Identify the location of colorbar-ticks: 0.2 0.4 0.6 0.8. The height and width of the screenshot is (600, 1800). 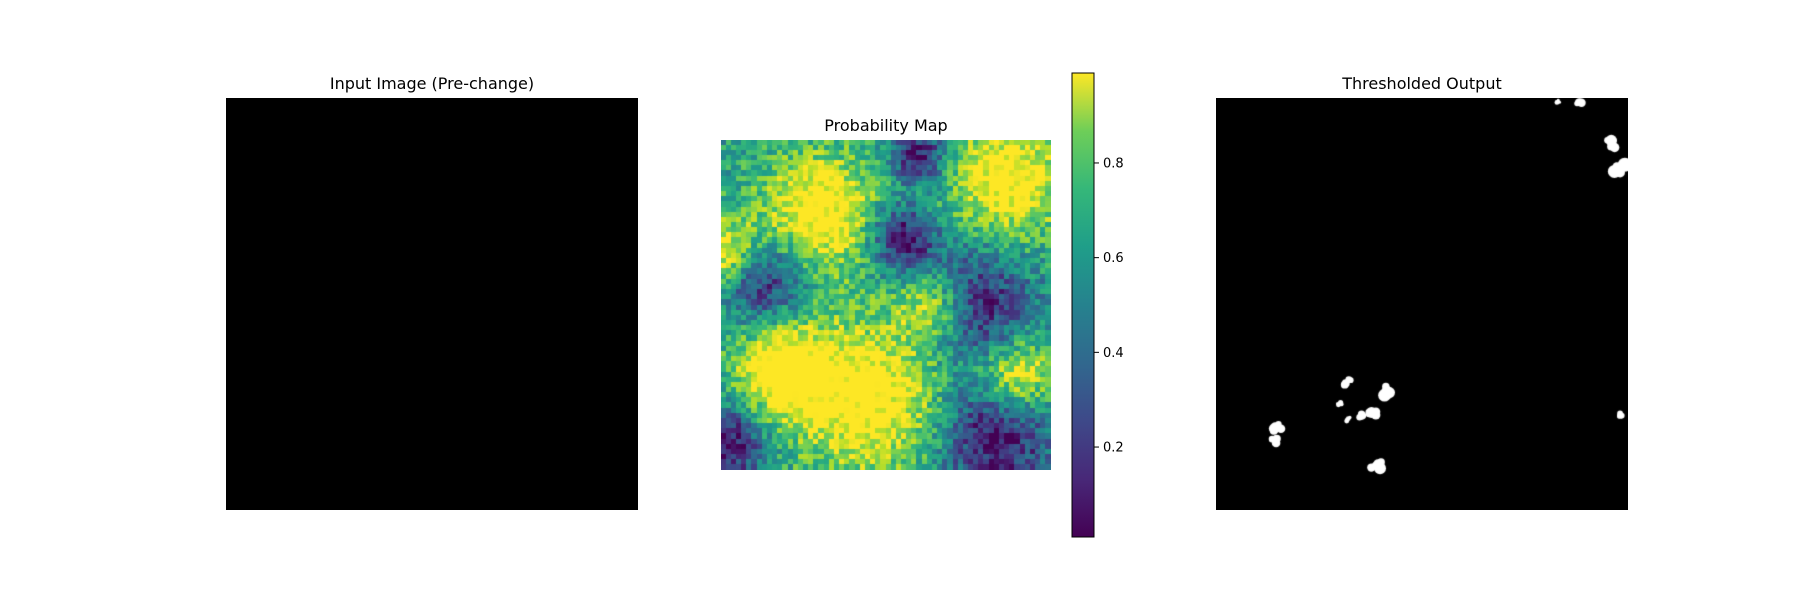
(1109, 306).